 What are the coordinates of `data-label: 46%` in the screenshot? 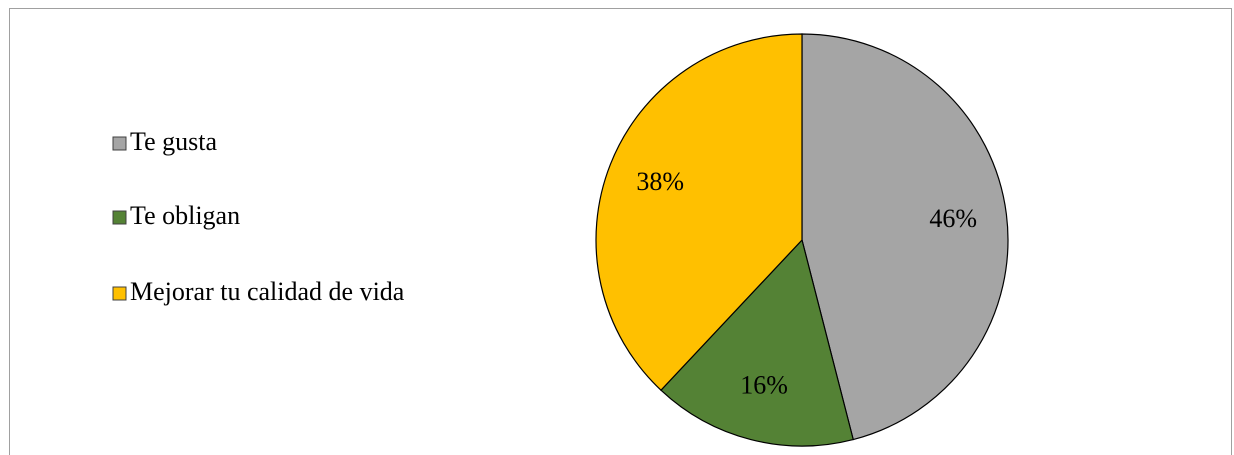 It's located at (953, 218).